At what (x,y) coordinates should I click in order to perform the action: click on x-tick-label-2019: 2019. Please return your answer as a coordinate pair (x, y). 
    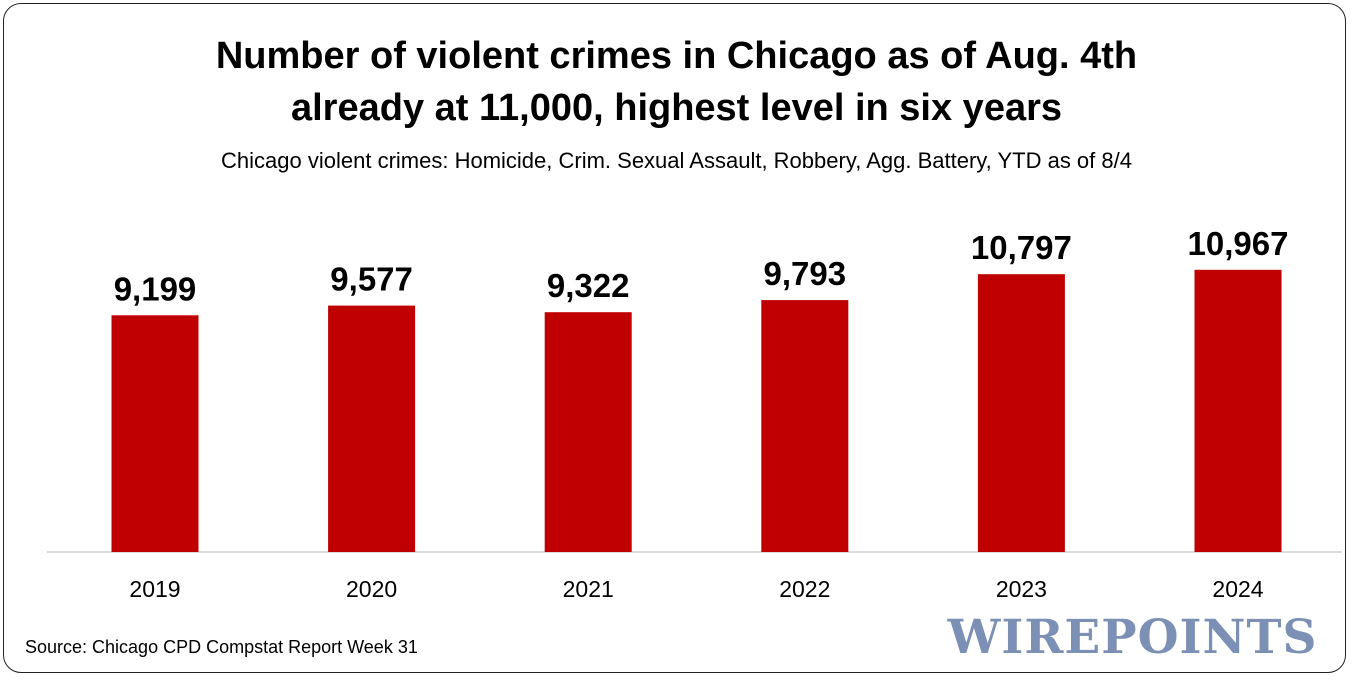
    Looking at the image, I should click on (154, 589).